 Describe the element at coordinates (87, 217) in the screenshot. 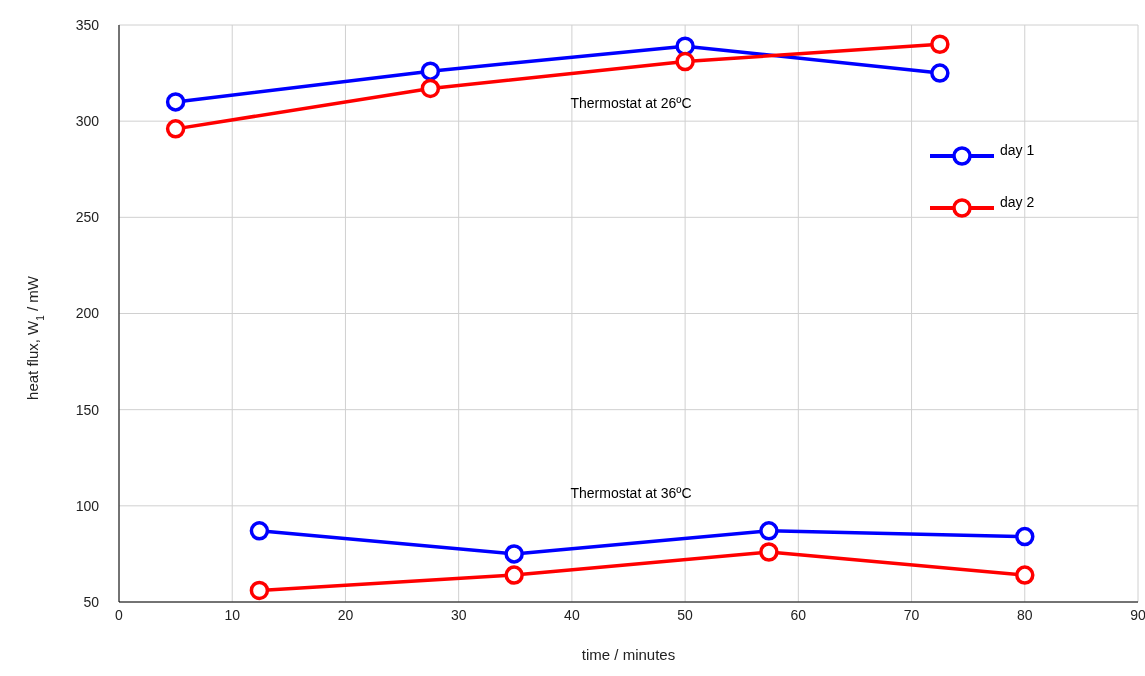

I see `y-tick-label: 250` at that location.